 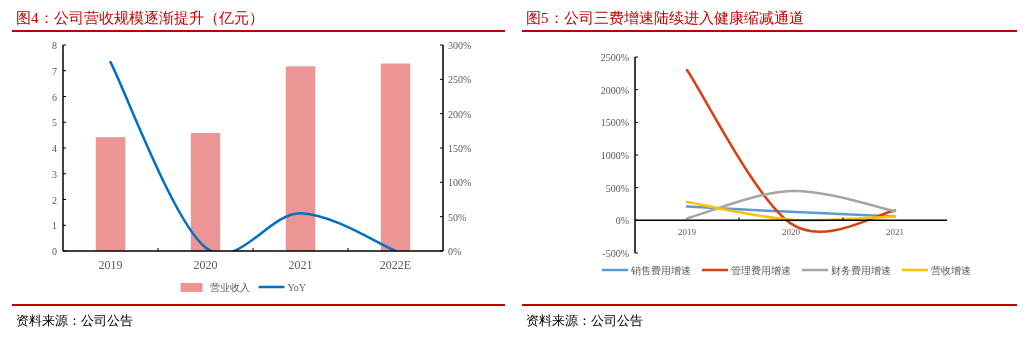 What do you see at coordinates (761, 270) in the screenshot?
I see `legend-label: 管理费用增速` at bounding box center [761, 270].